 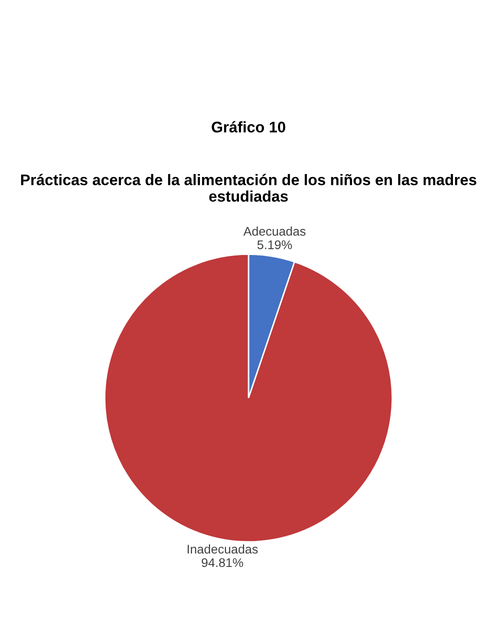 I want to click on slice-label: Adecuadas, so click(x=274, y=231).